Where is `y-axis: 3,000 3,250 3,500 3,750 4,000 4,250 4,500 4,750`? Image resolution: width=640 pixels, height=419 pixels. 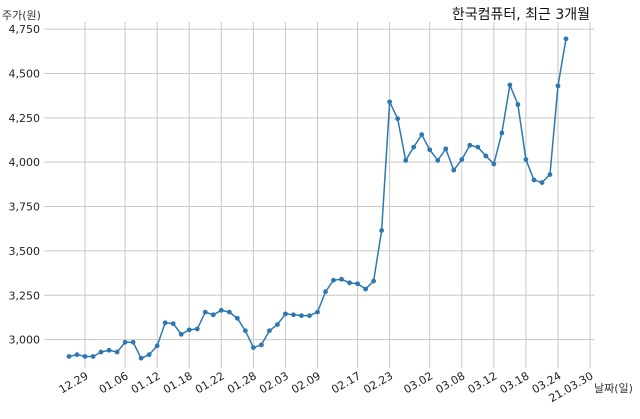 y-axis: 3,000 3,250 3,500 3,750 4,000 4,250 4,500 4,750 is located at coordinates (25, 185).